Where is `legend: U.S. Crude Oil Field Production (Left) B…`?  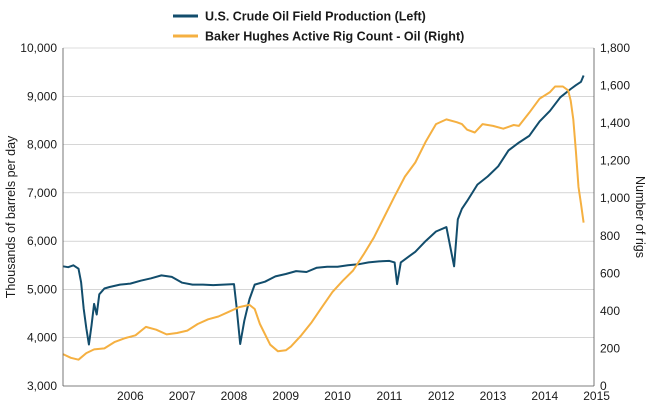
legend: U.S. Crude Oil Field Production (Left) B… is located at coordinates (318, 27).